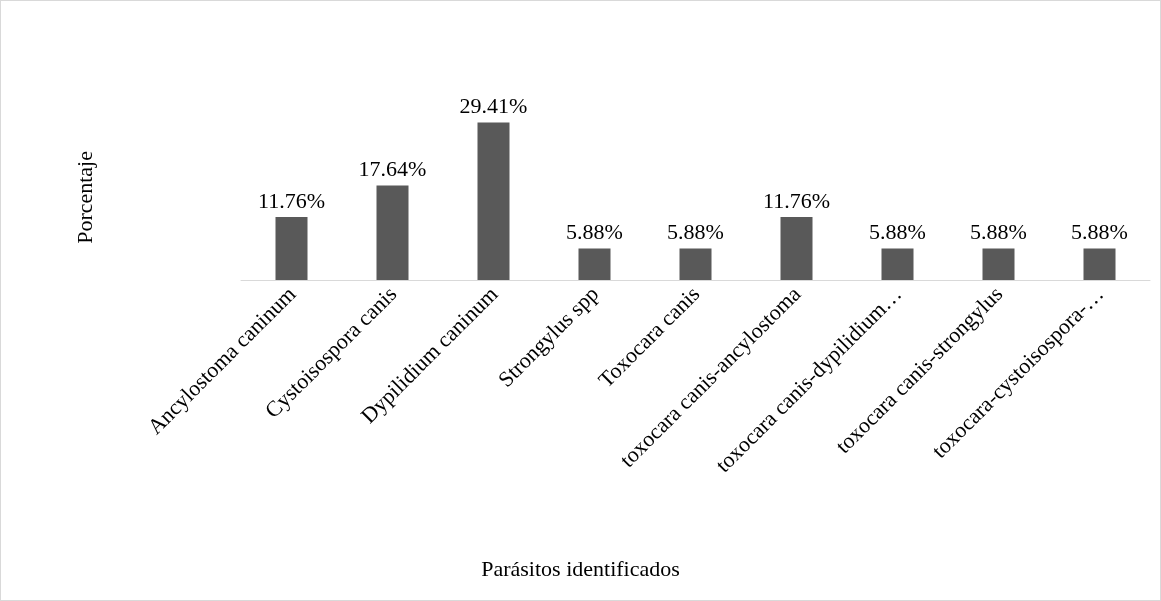 This screenshot has width=1161, height=601. Describe the element at coordinates (84, 197) in the screenshot. I see `y-axis-title: Porcentaje` at that location.